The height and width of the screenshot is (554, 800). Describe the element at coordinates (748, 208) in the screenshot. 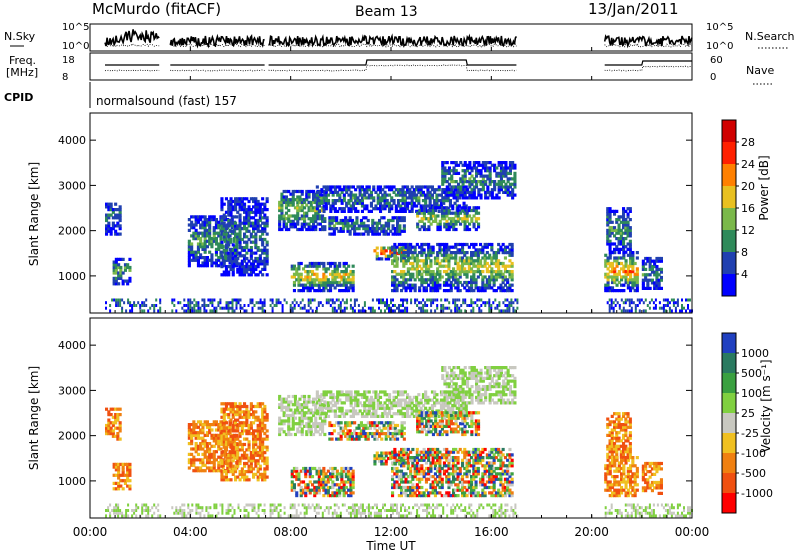

I see `colorbar-tick-label: 16` at that location.